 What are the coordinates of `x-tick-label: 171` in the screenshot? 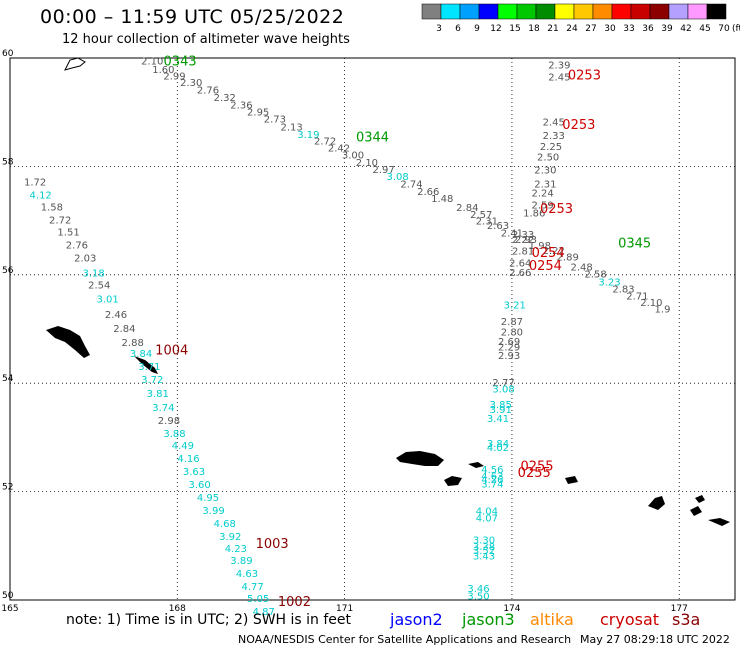 It's located at (344, 609).